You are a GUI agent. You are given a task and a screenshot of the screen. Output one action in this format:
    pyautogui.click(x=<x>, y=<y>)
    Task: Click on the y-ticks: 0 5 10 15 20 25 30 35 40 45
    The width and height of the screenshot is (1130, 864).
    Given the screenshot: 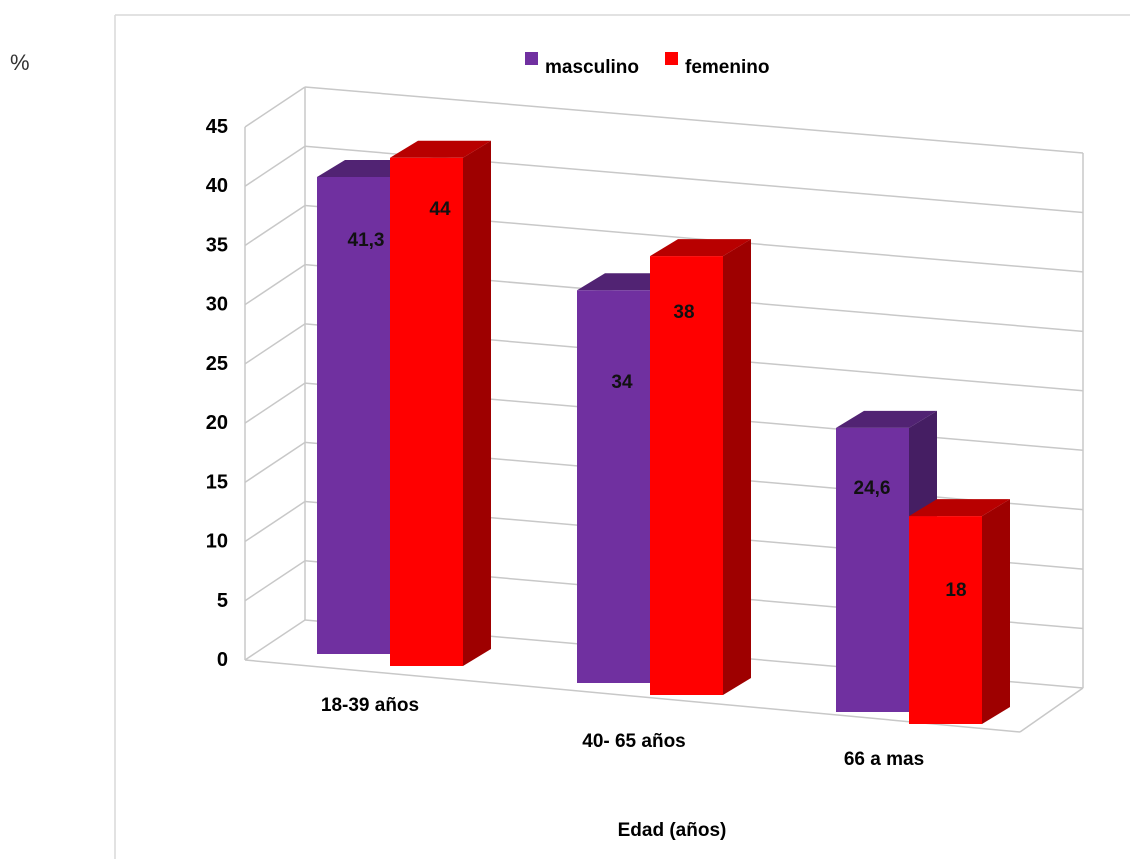 What is the action you would take?
    pyautogui.click(x=217, y=393)
    